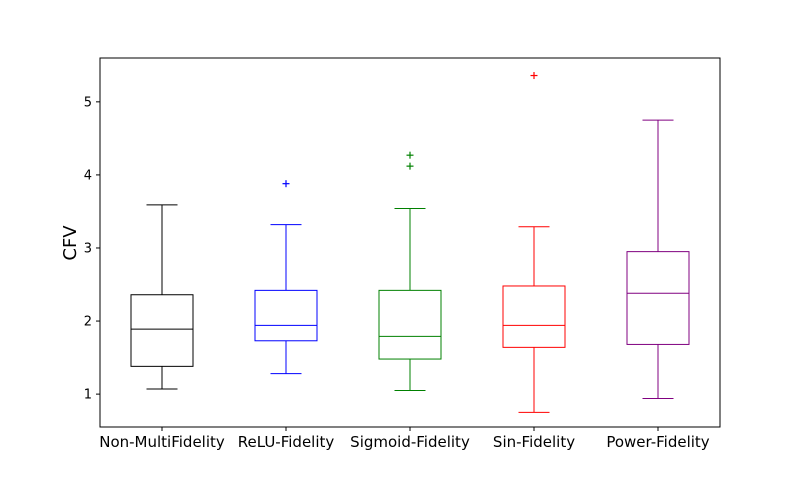 The image size is (800, 480). Describe the element at coordinates (88, 322) in the screenshot. I see `y-tick-label: 2` at that location.